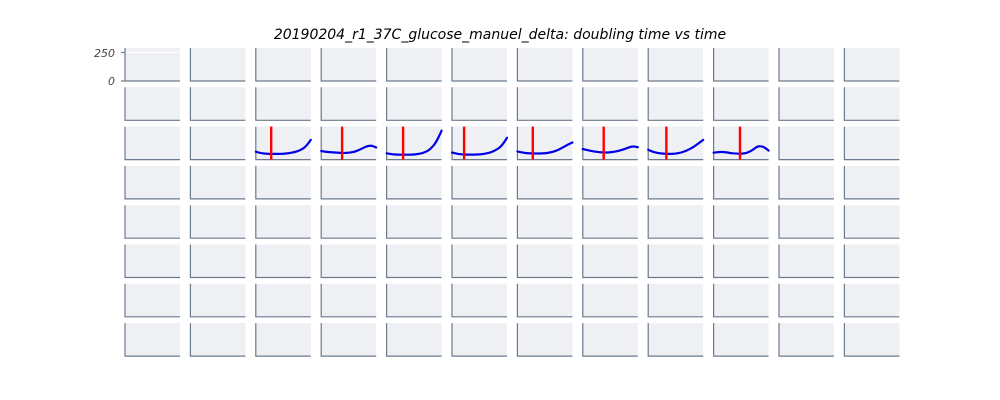 The image size is (1000, 400). Describe the element at coordinates (414, 261) in the screenshot. I see `panel-r5-c4` at that location.